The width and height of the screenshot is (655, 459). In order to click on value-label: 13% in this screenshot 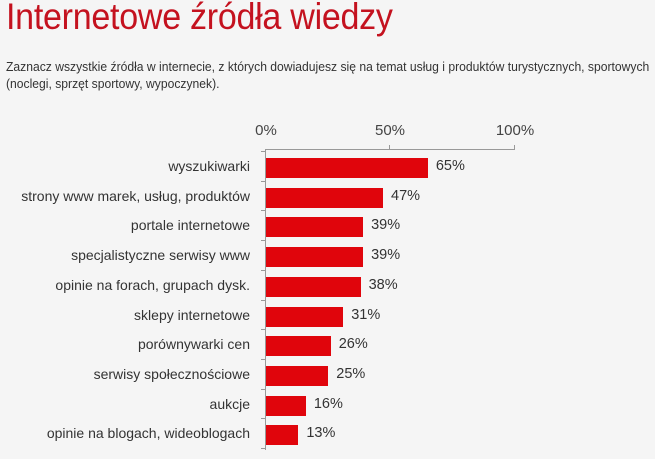, I will do `click(321, 433)`.